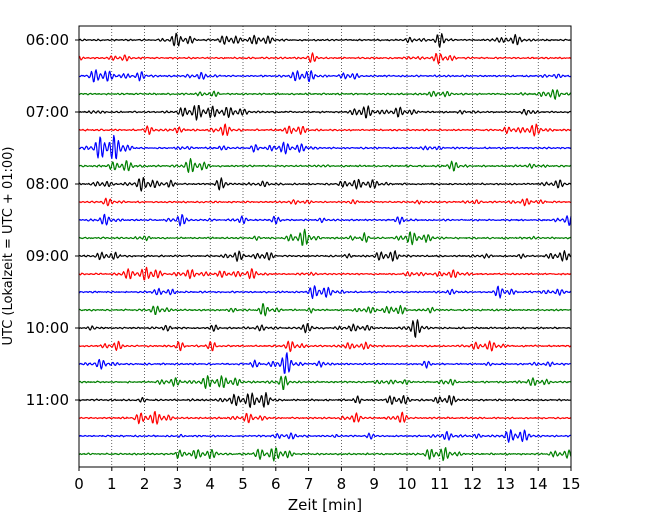 The width and height of the screenshot is (650, 520). I want to click on x-tick-label: 6, so click(276, 484).